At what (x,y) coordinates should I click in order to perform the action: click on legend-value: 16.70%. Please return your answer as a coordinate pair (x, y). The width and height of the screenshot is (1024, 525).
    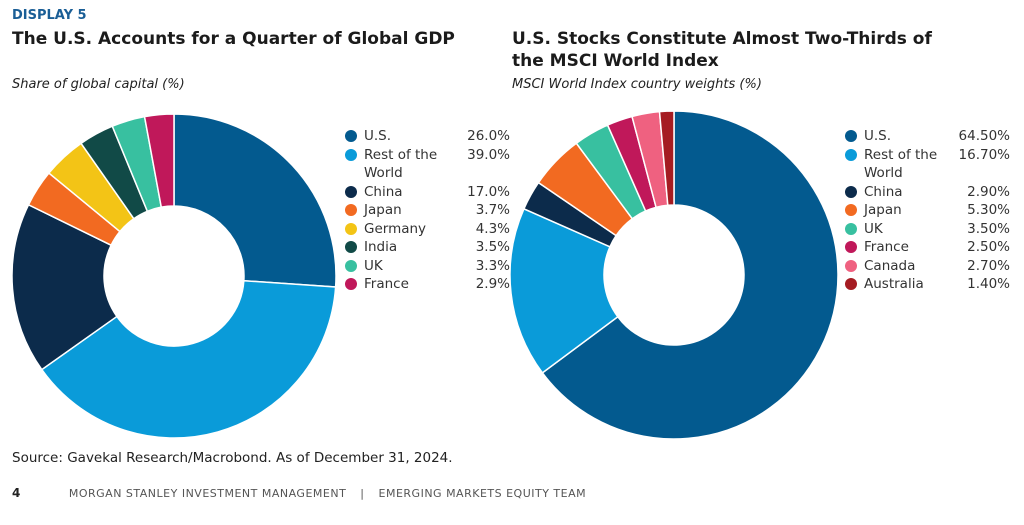
    Looking at the image, I should click on (984, 154).